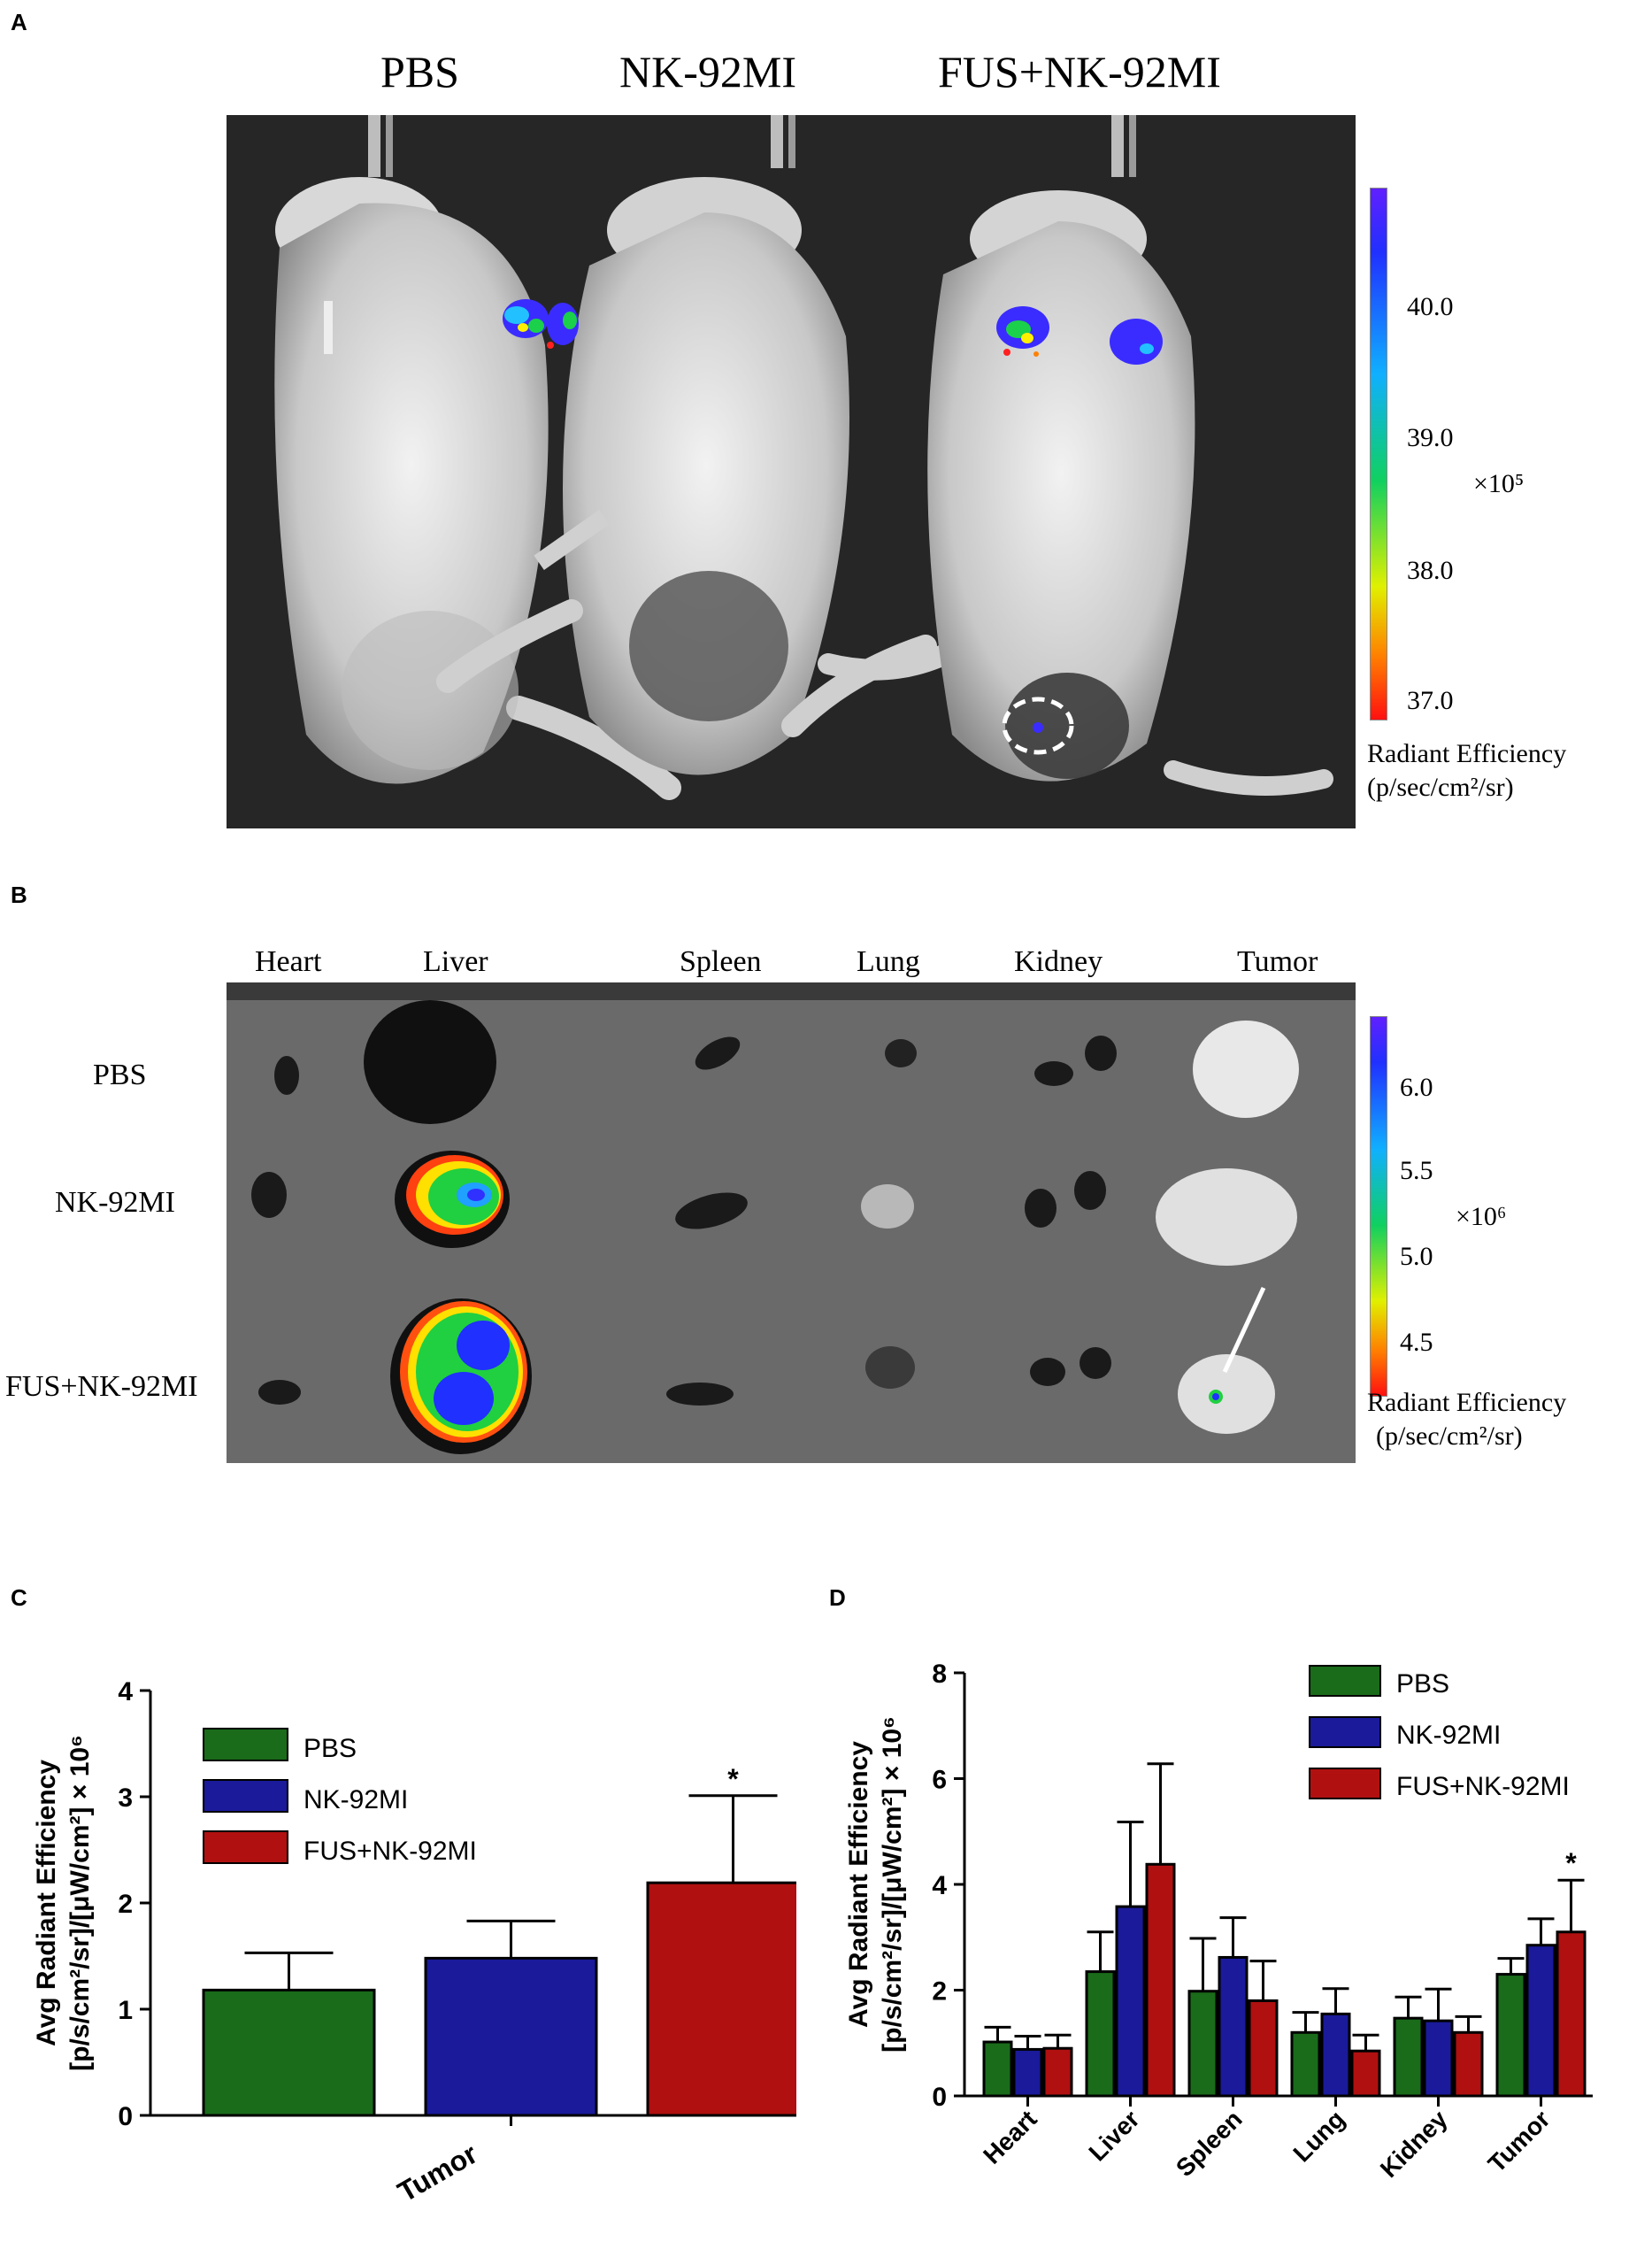 The width and height of the screenshot is (1652, 2257). Describe the element at coordinates (1244, 1330) in the screenshot. I see `tumor-arrow` at that location.